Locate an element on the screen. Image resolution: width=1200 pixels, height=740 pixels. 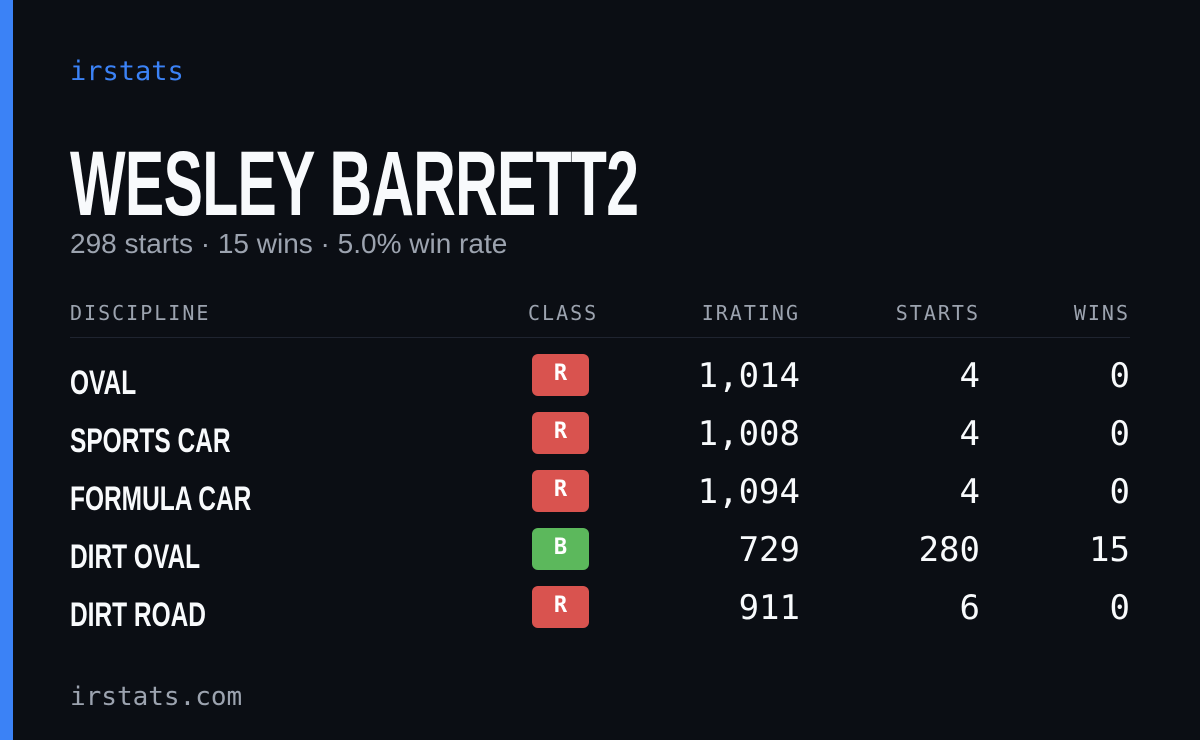
accent-bar is located at coordinates (6, 370).